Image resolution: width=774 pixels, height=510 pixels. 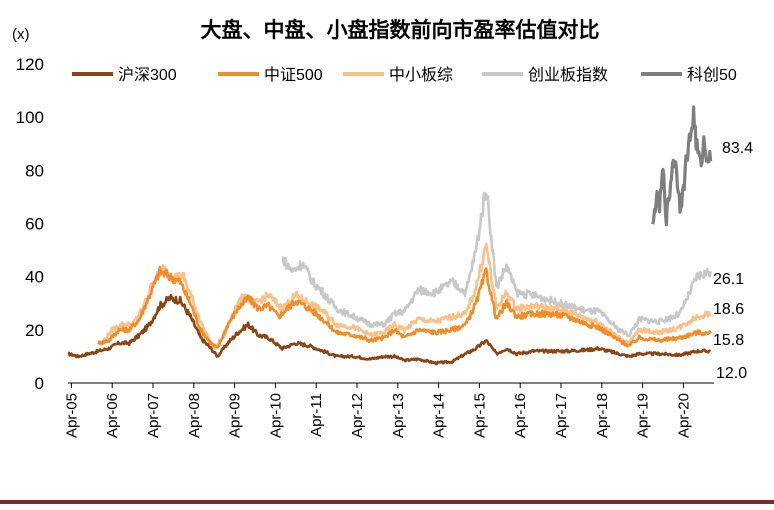 I want to click on x-tick-label-4: Apr-09, so click(x=235, y=415).